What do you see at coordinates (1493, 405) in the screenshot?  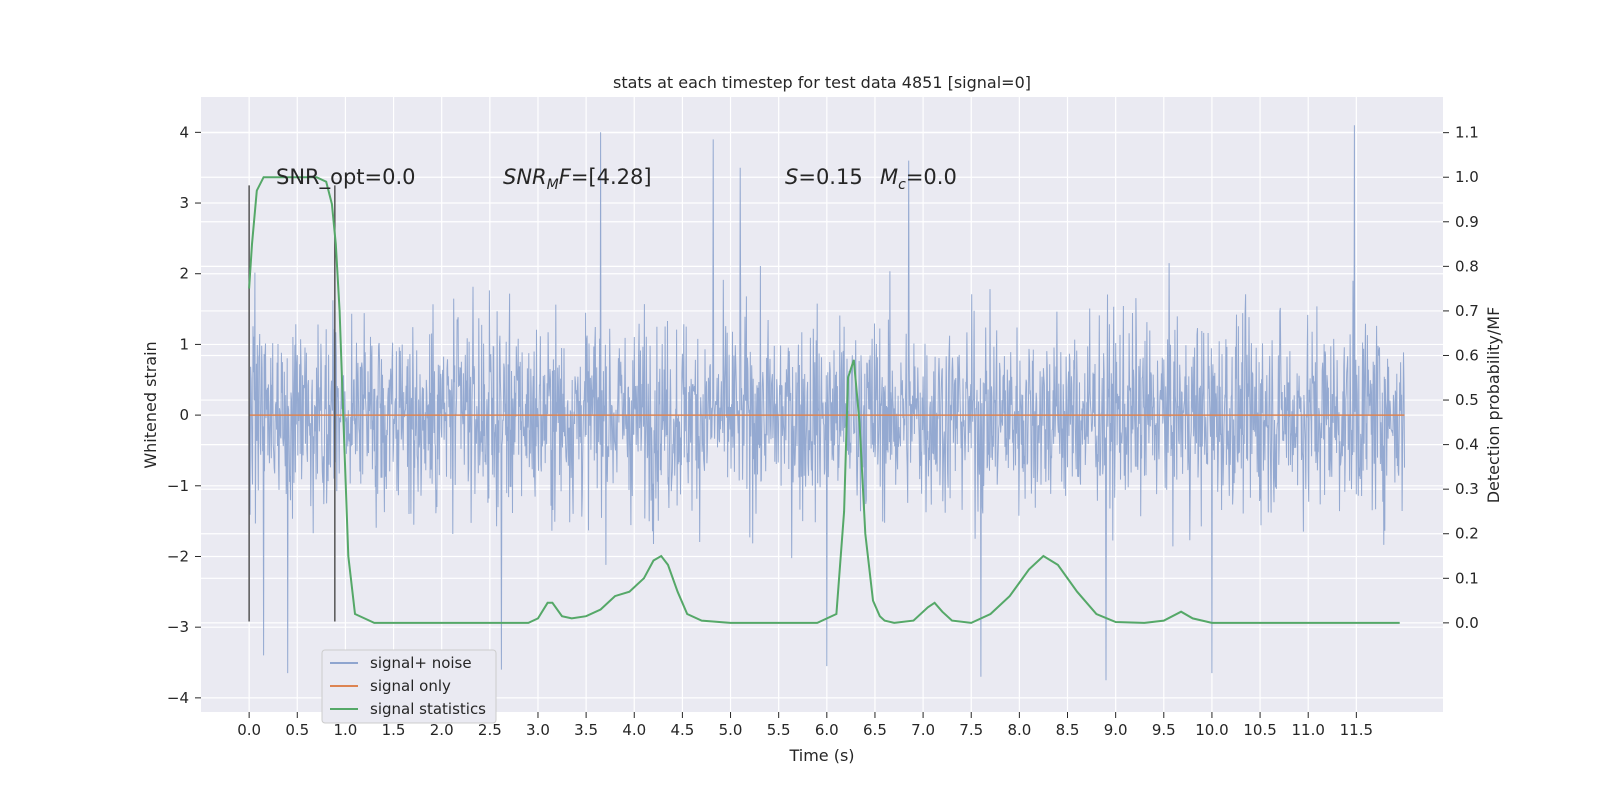 I see `y-axis-label-right: Detection probability/MF` at bounding box center [1493, 405].